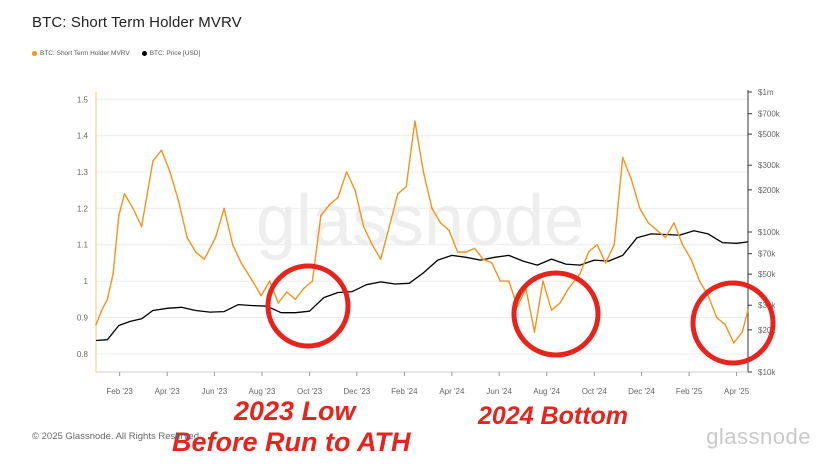 Image resolution: width=839 pixels, height=473 pixels. I want to click on brand-logo: glassnode, so click(758, 436).